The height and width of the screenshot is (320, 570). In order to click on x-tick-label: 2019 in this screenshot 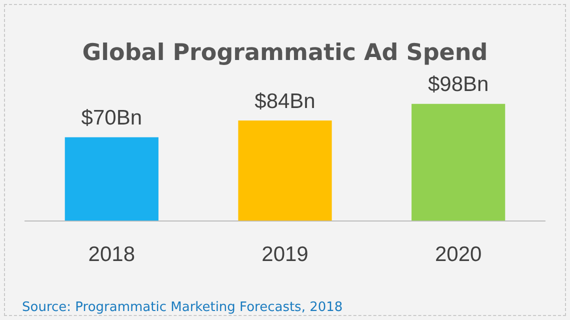, I will do `click(285, 254)`.